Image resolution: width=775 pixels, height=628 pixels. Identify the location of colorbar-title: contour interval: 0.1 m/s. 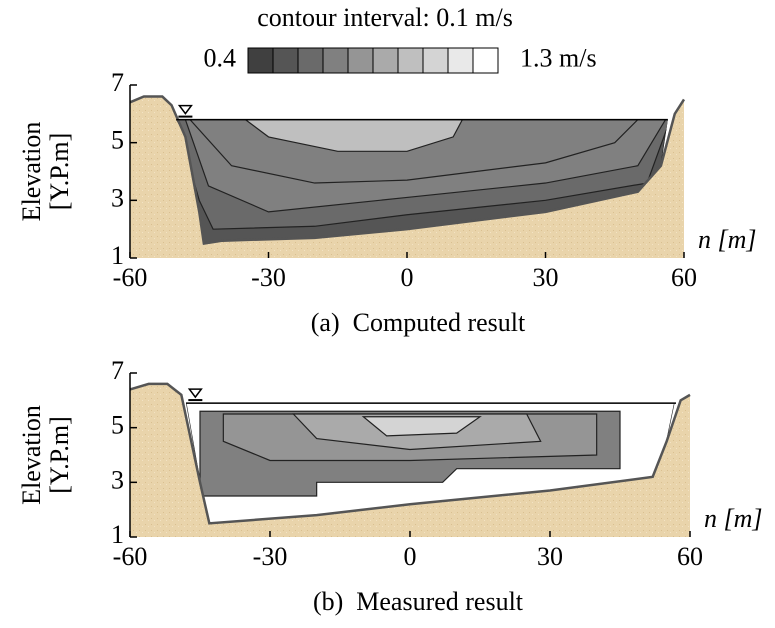
(385, 17).